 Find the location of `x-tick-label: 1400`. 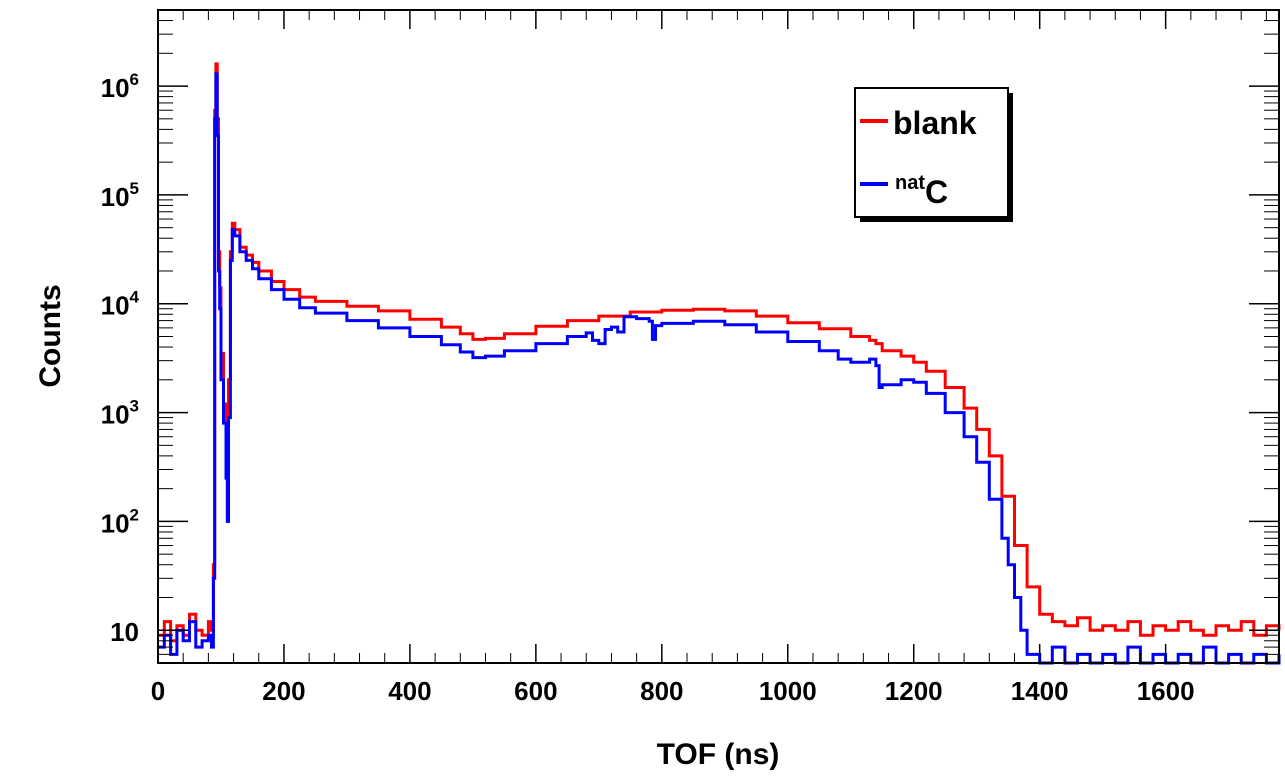

x-tick-label: 1400 is located at coordinates (1040, 691).